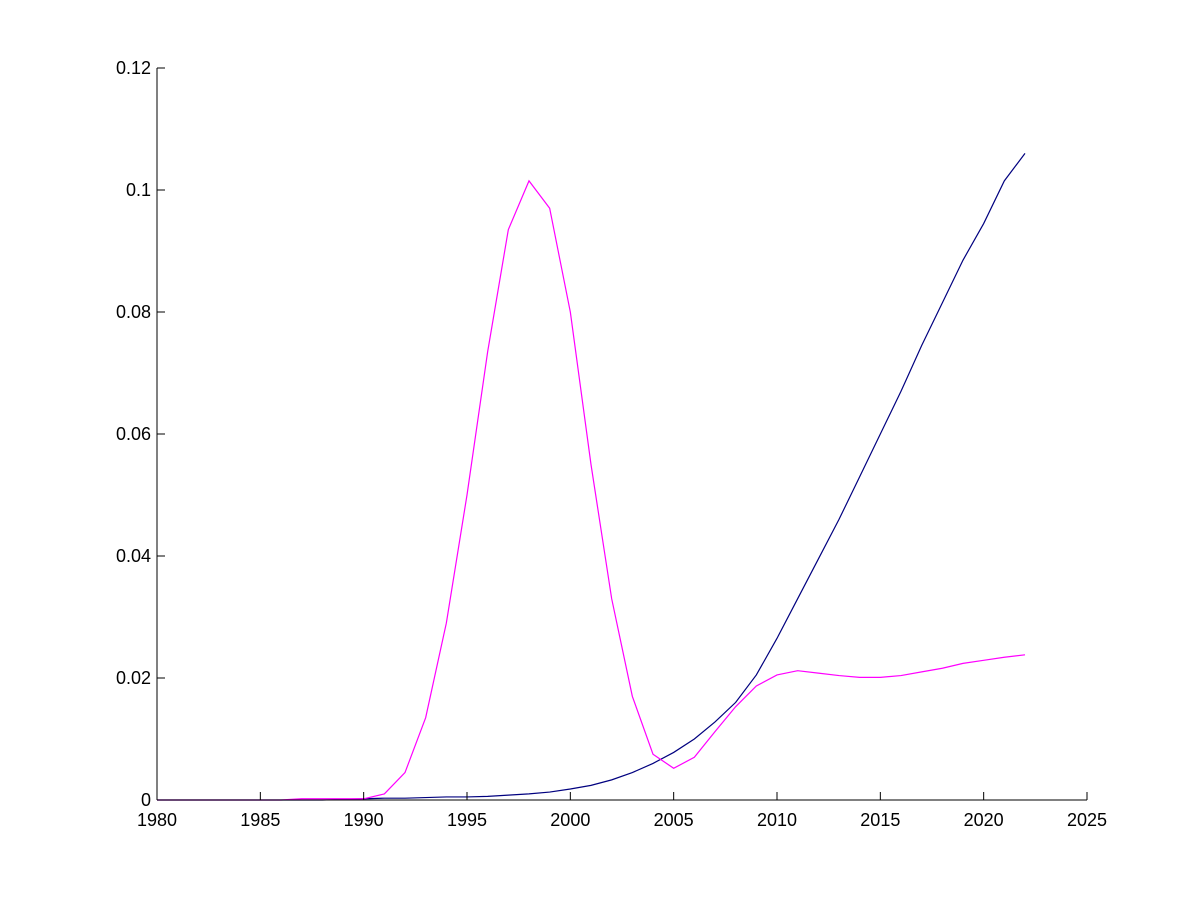 The width and height of the screenshot is (1200, 900). What do you see at coordinates (984, 820) in the screenshot?
I see `x-tick-label: 2020` at bounding box center [984, 820].